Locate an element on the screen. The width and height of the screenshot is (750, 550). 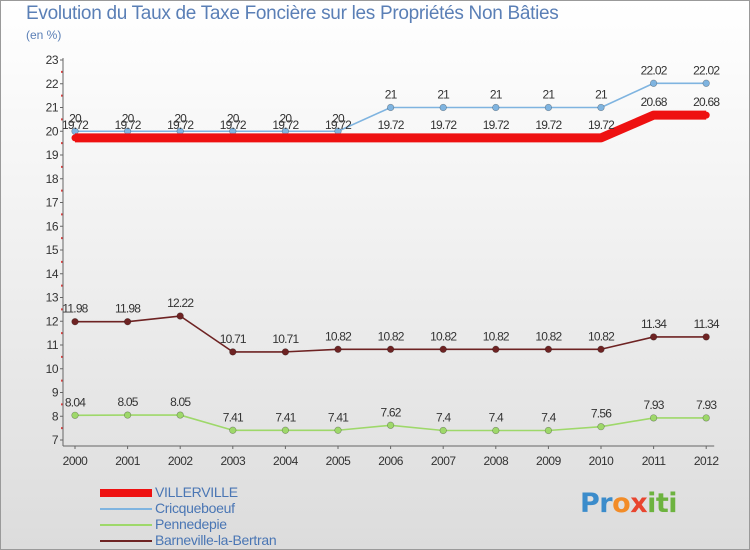
x-tick-label: 2007 is located at coordinates (444, 461).